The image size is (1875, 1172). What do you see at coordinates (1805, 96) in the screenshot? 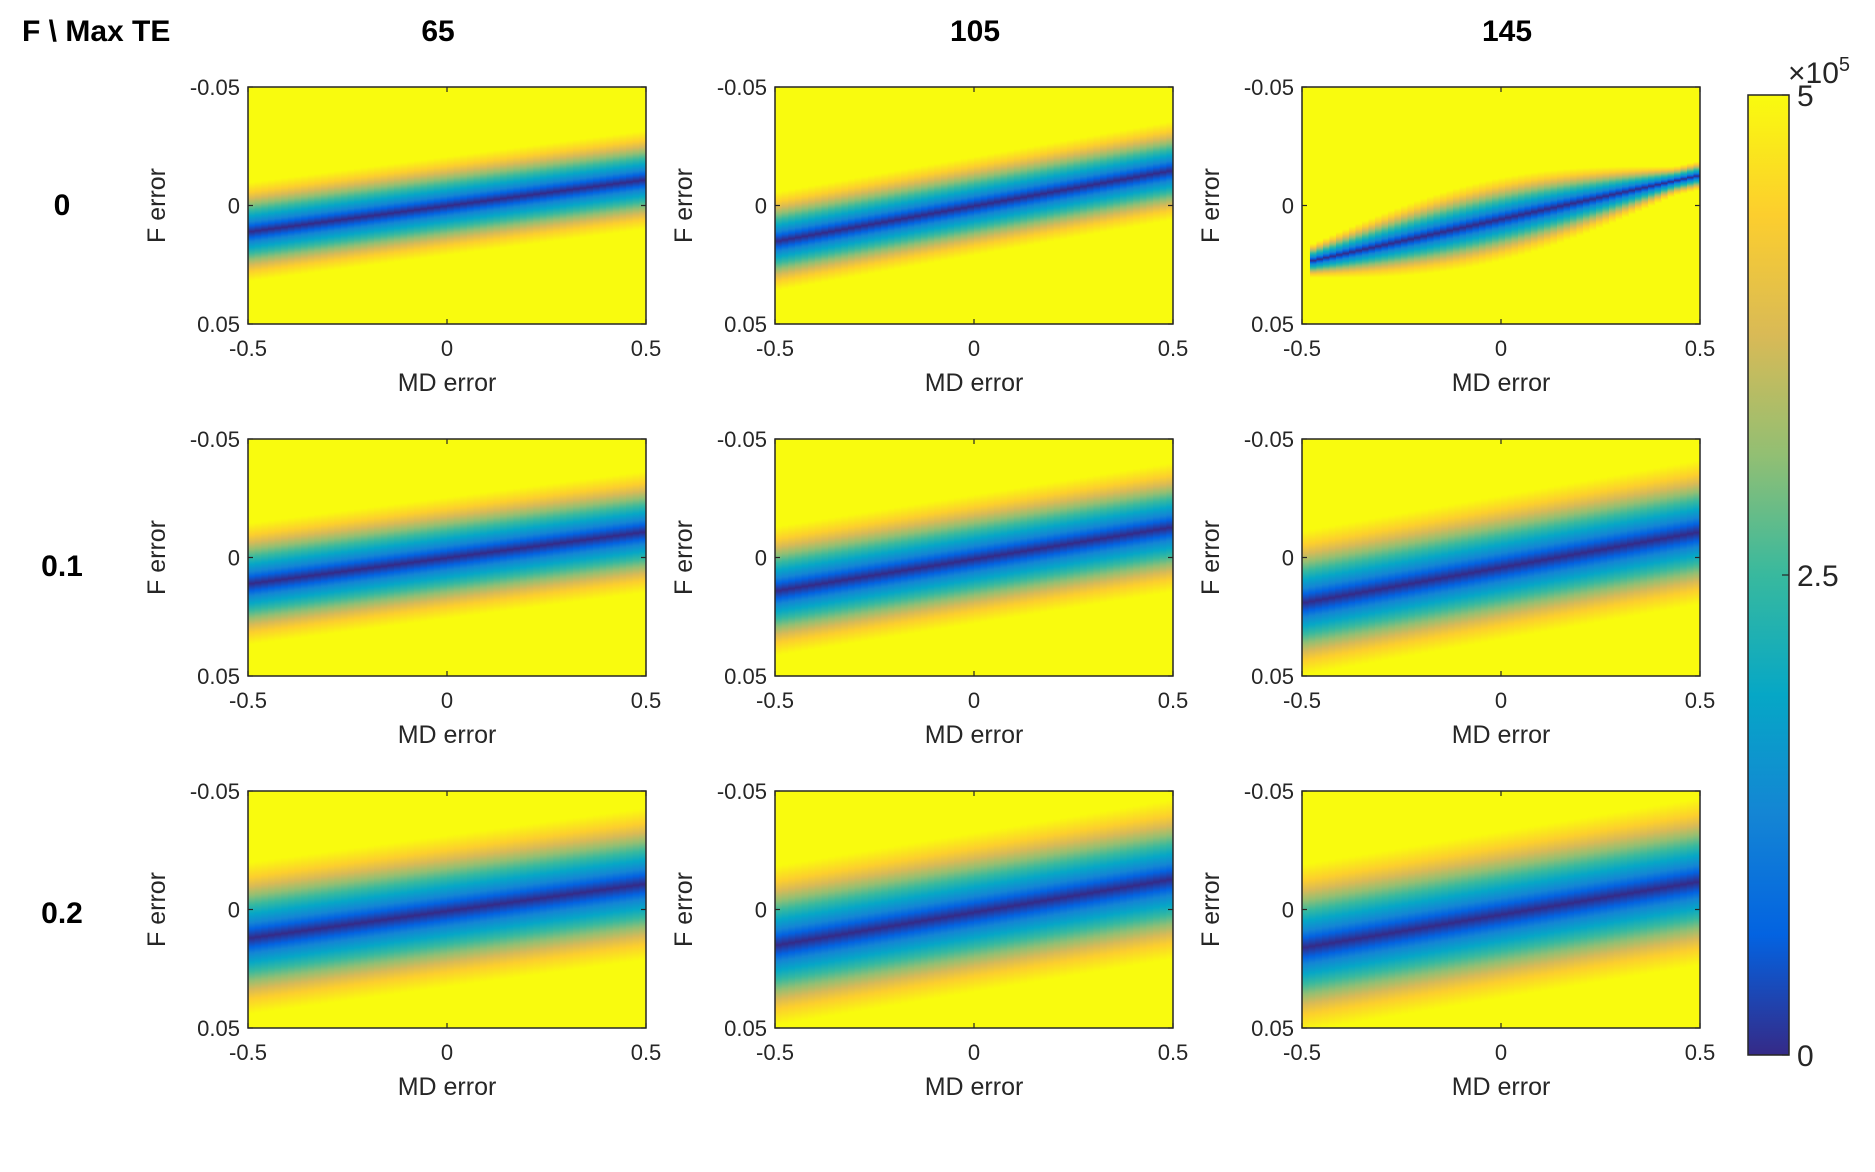
I see `colorbar-tick-label: 5` at bounding box center [1805, 96].